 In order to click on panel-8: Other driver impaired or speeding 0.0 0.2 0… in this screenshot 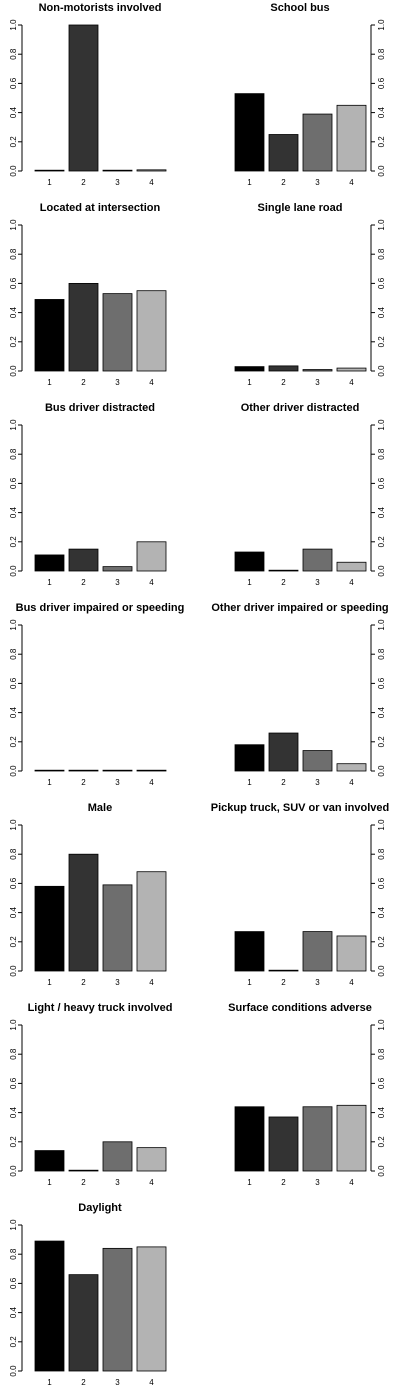, I will do `click(299, 694)`.